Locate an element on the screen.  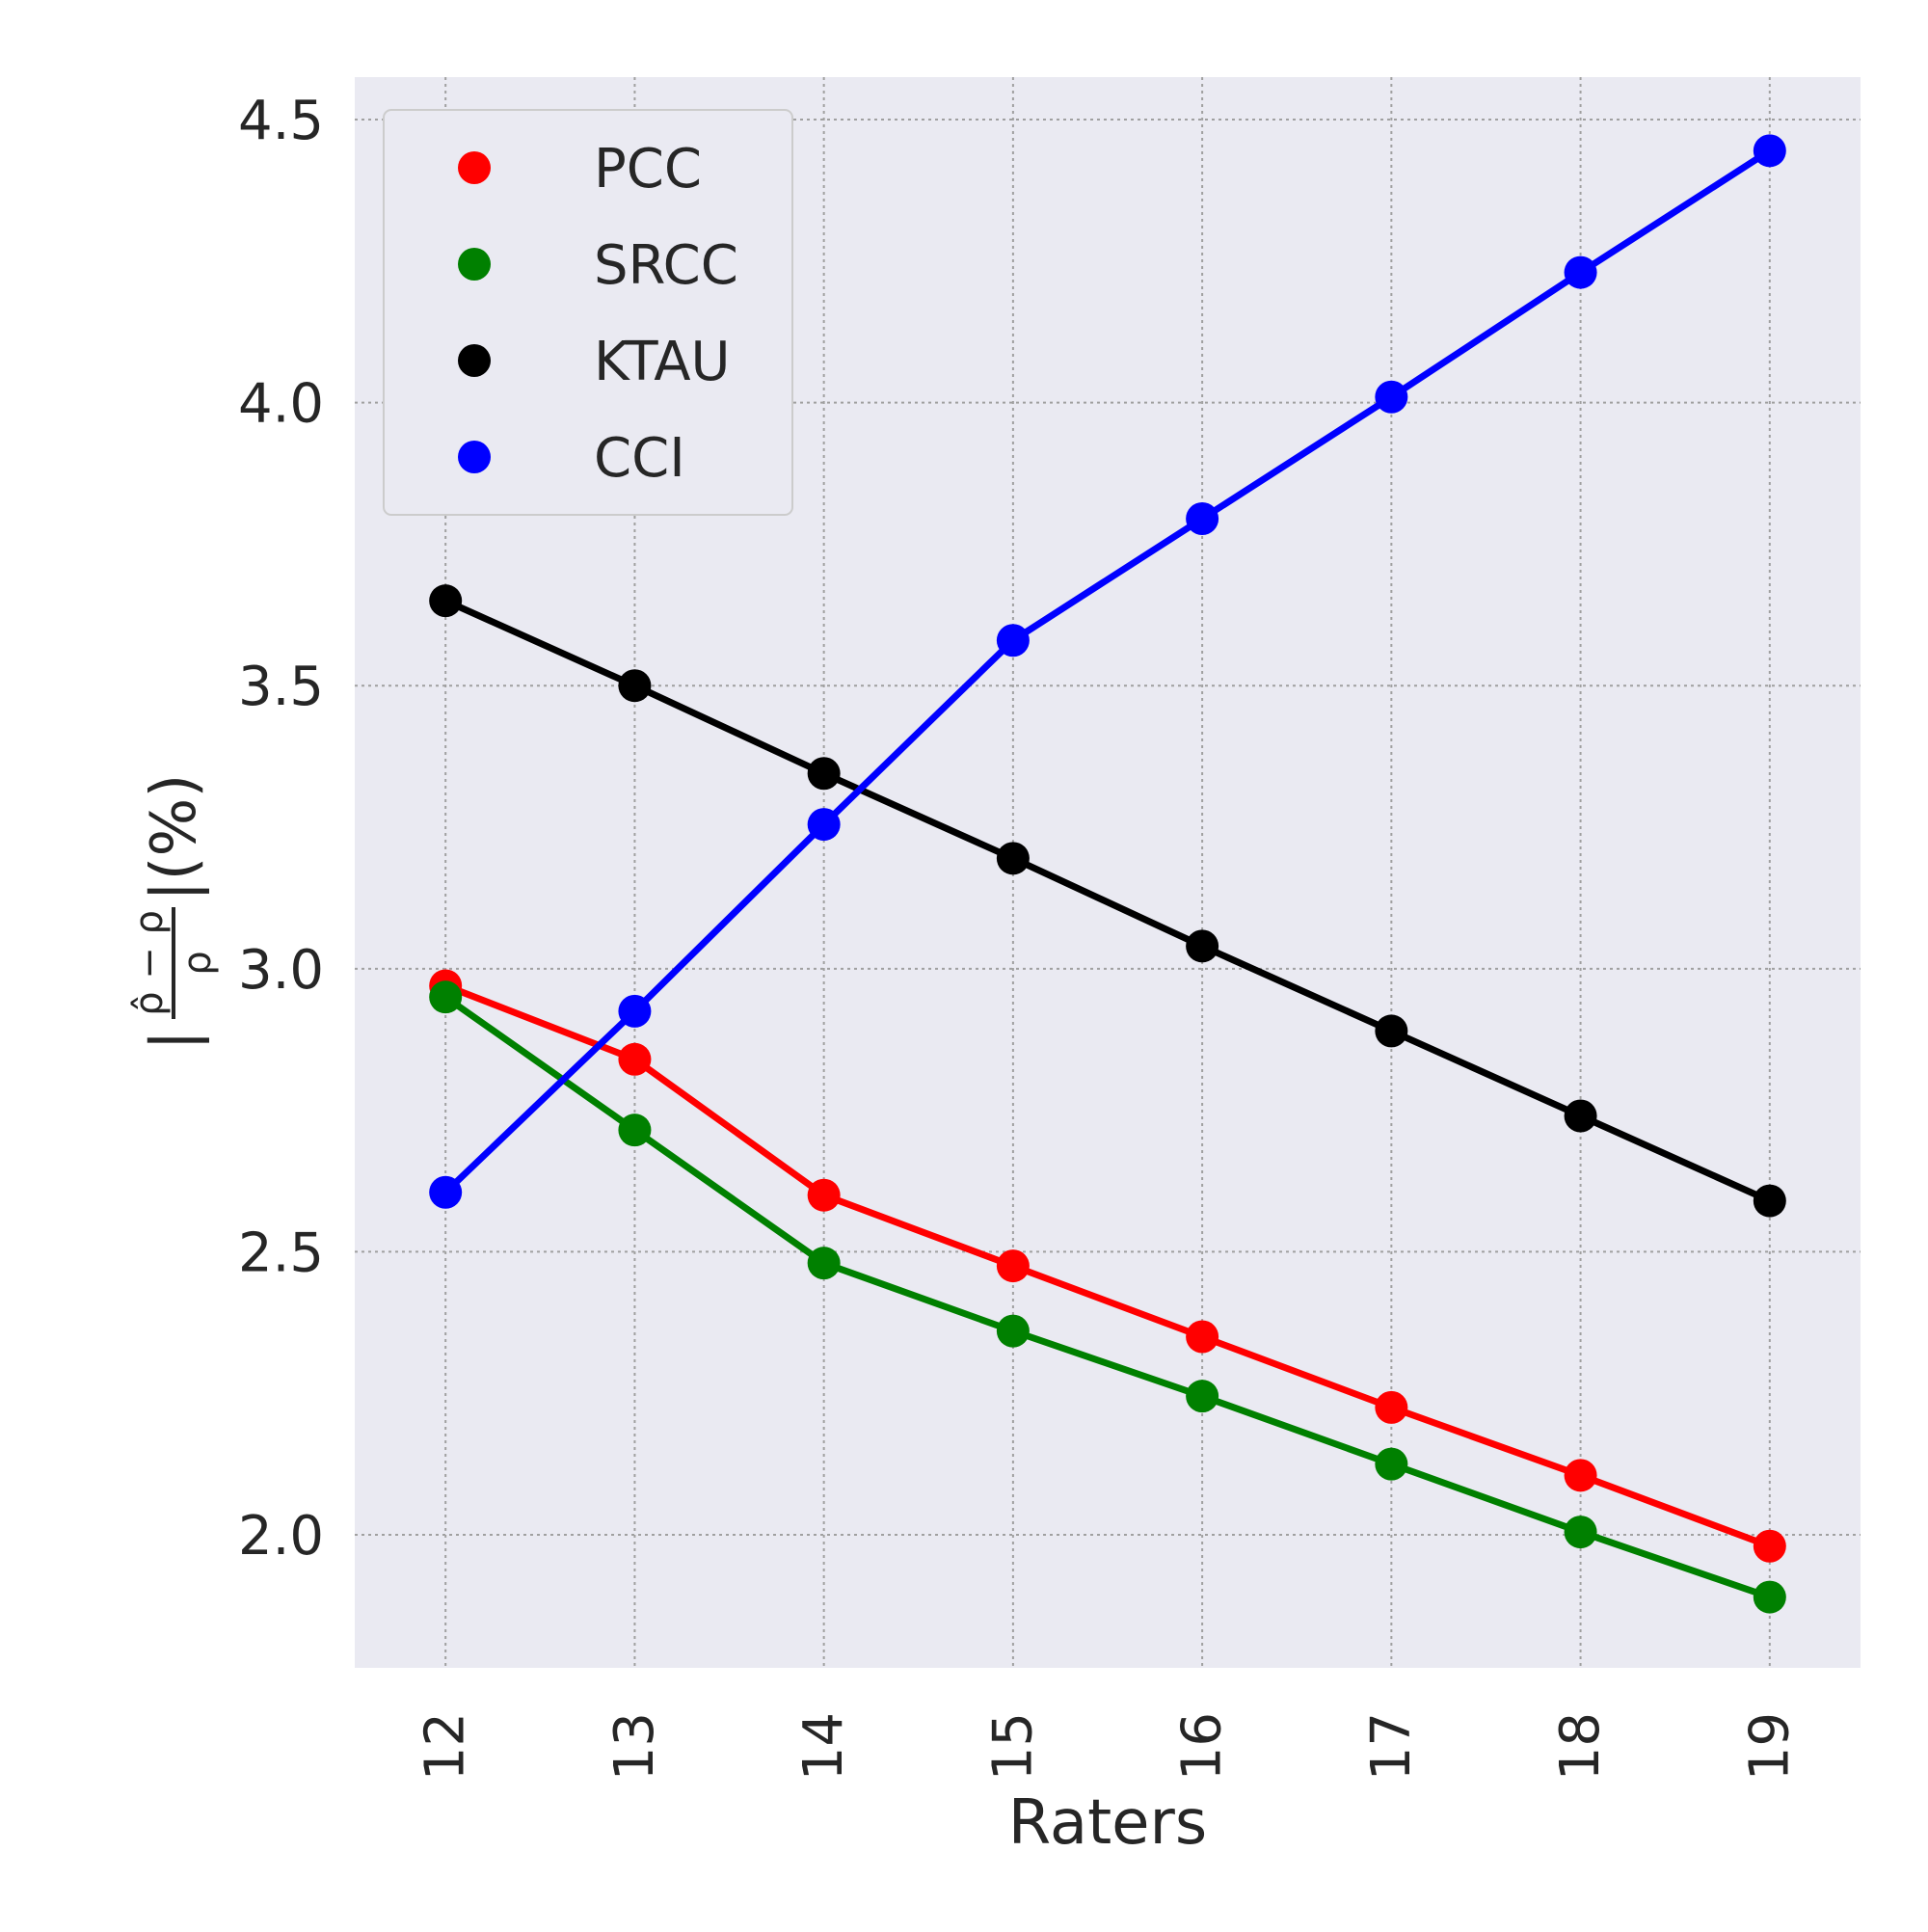
y-axis-label-prefix: | is located at coordinates (174, 1041).